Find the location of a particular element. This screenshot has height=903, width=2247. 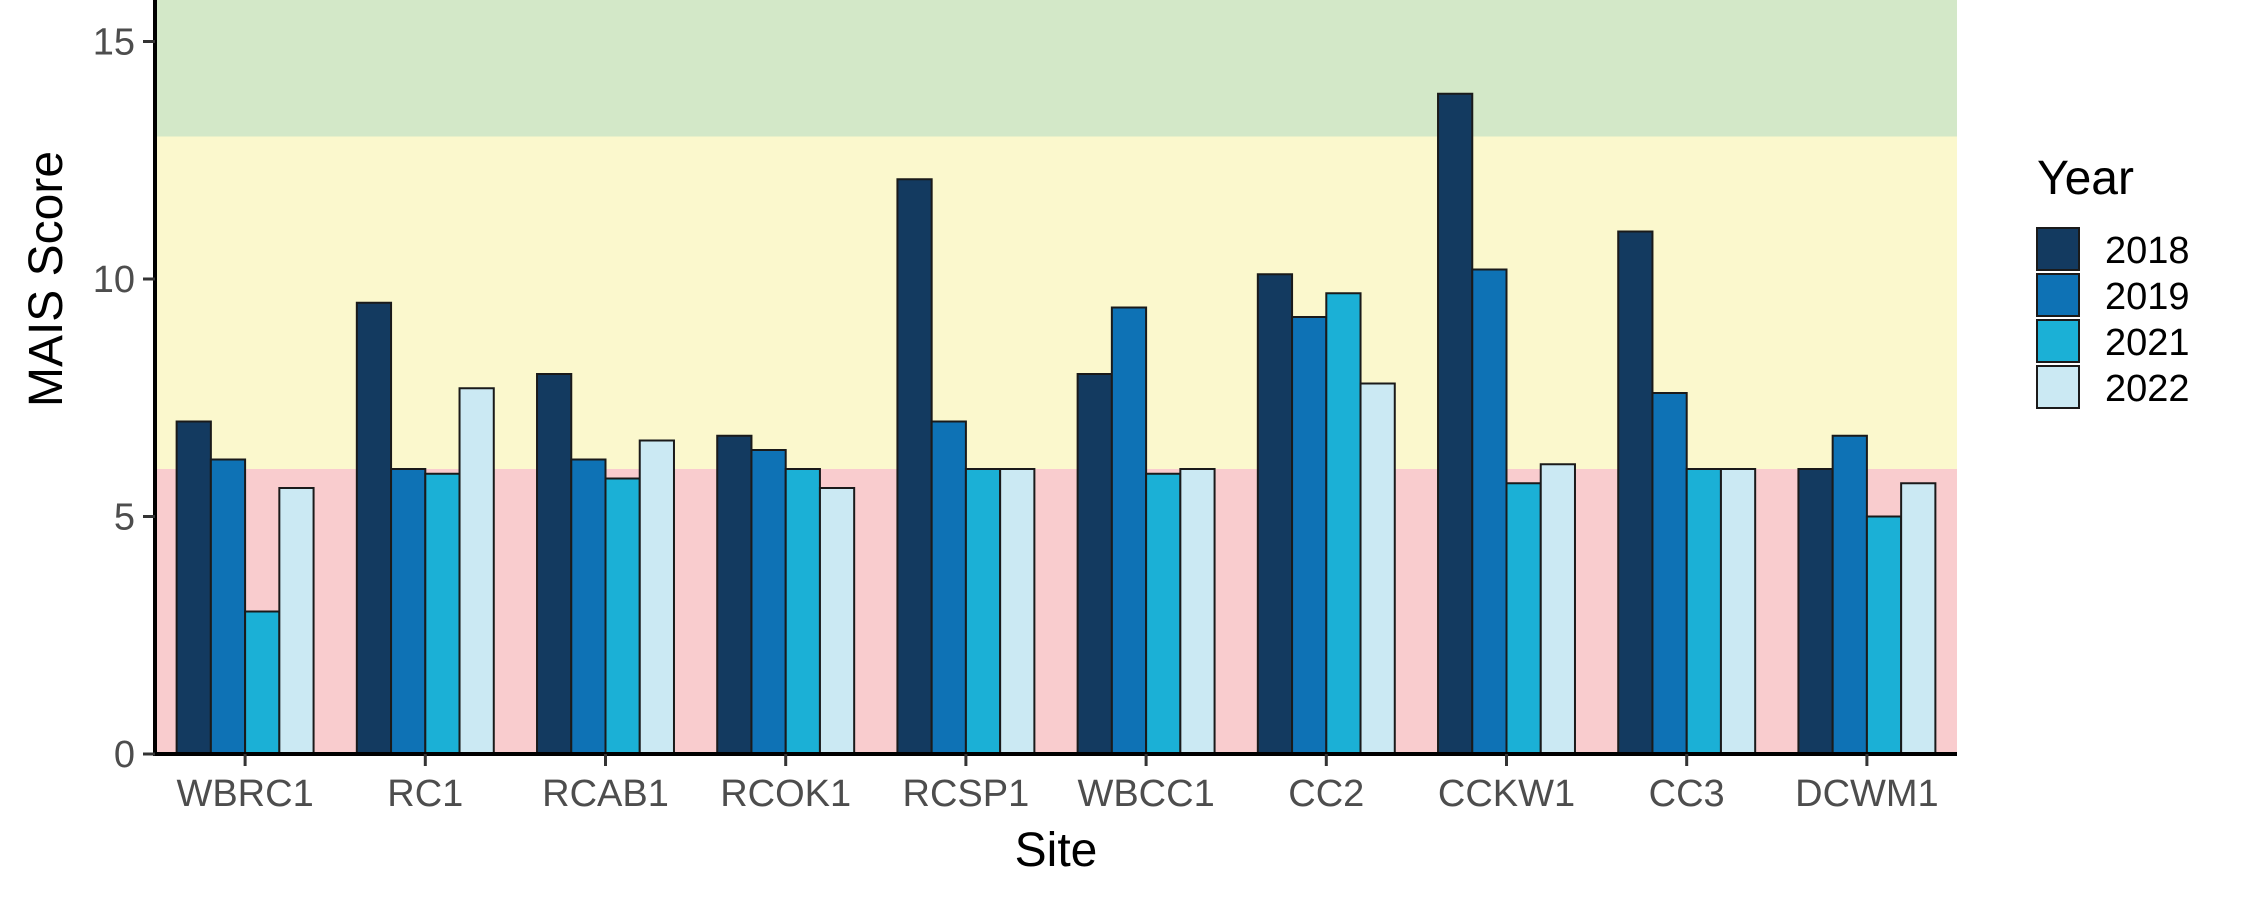

bar-dcwm1-2019 is located at coordinates (1849, 594).